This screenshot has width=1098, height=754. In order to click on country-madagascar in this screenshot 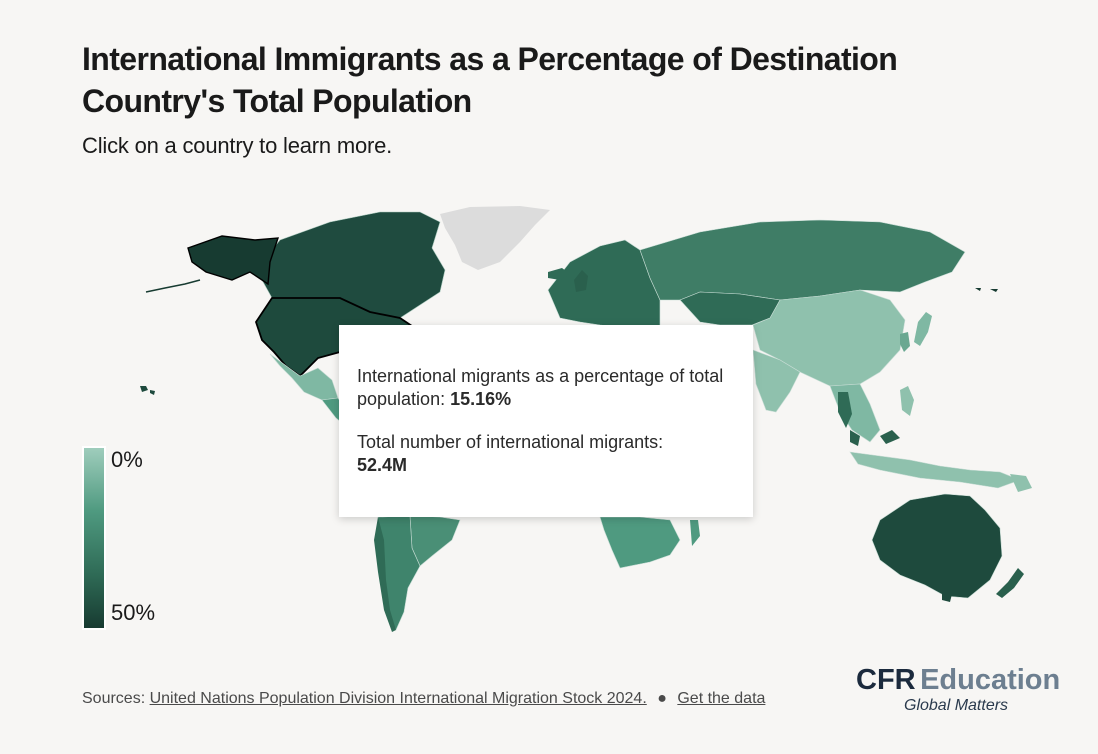, I will do `click(695, 533)`.